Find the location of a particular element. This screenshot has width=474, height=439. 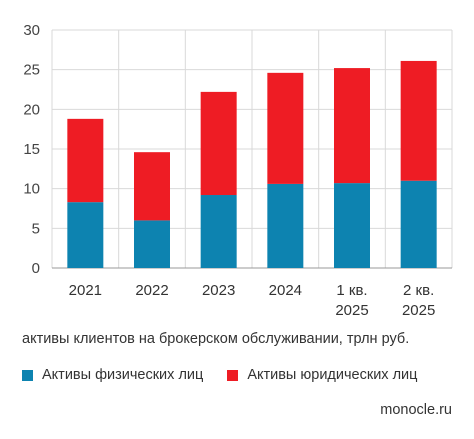

legend-label-legal-entities: Активы юридических лиц is located at coordinates (332, 375).